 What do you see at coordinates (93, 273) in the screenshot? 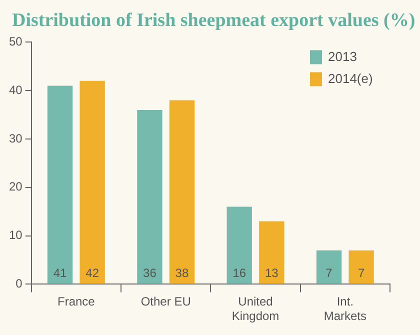
I see `data-label: 42` at bounding box center [93, 273].